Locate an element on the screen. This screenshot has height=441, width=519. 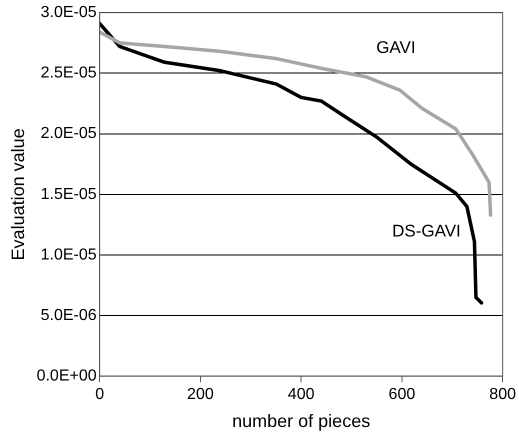
y-tick-label: 5.0E-06 is located at coordinates (68, 315).